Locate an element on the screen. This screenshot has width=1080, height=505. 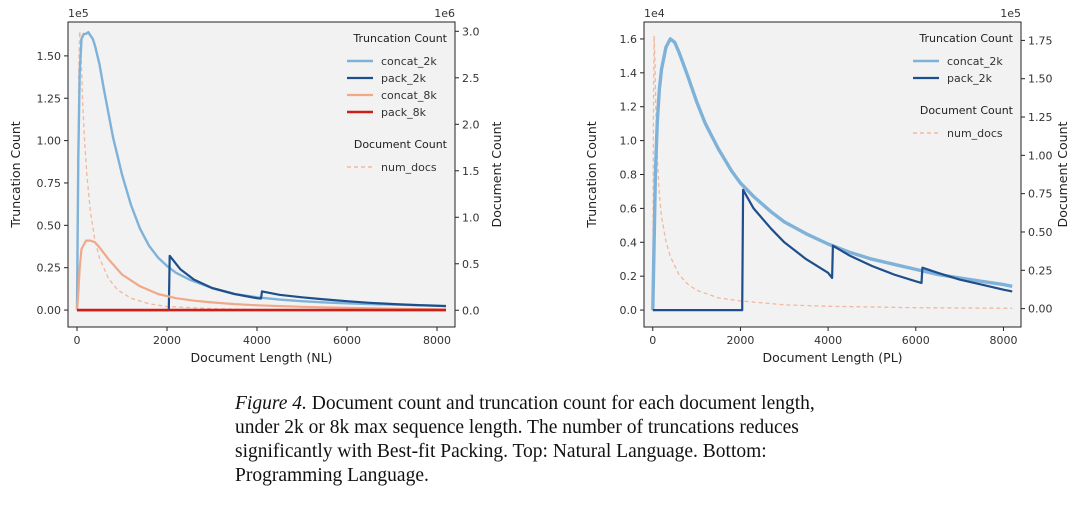
y-tick-label: 0.8 is located at coordinates (629, 175).